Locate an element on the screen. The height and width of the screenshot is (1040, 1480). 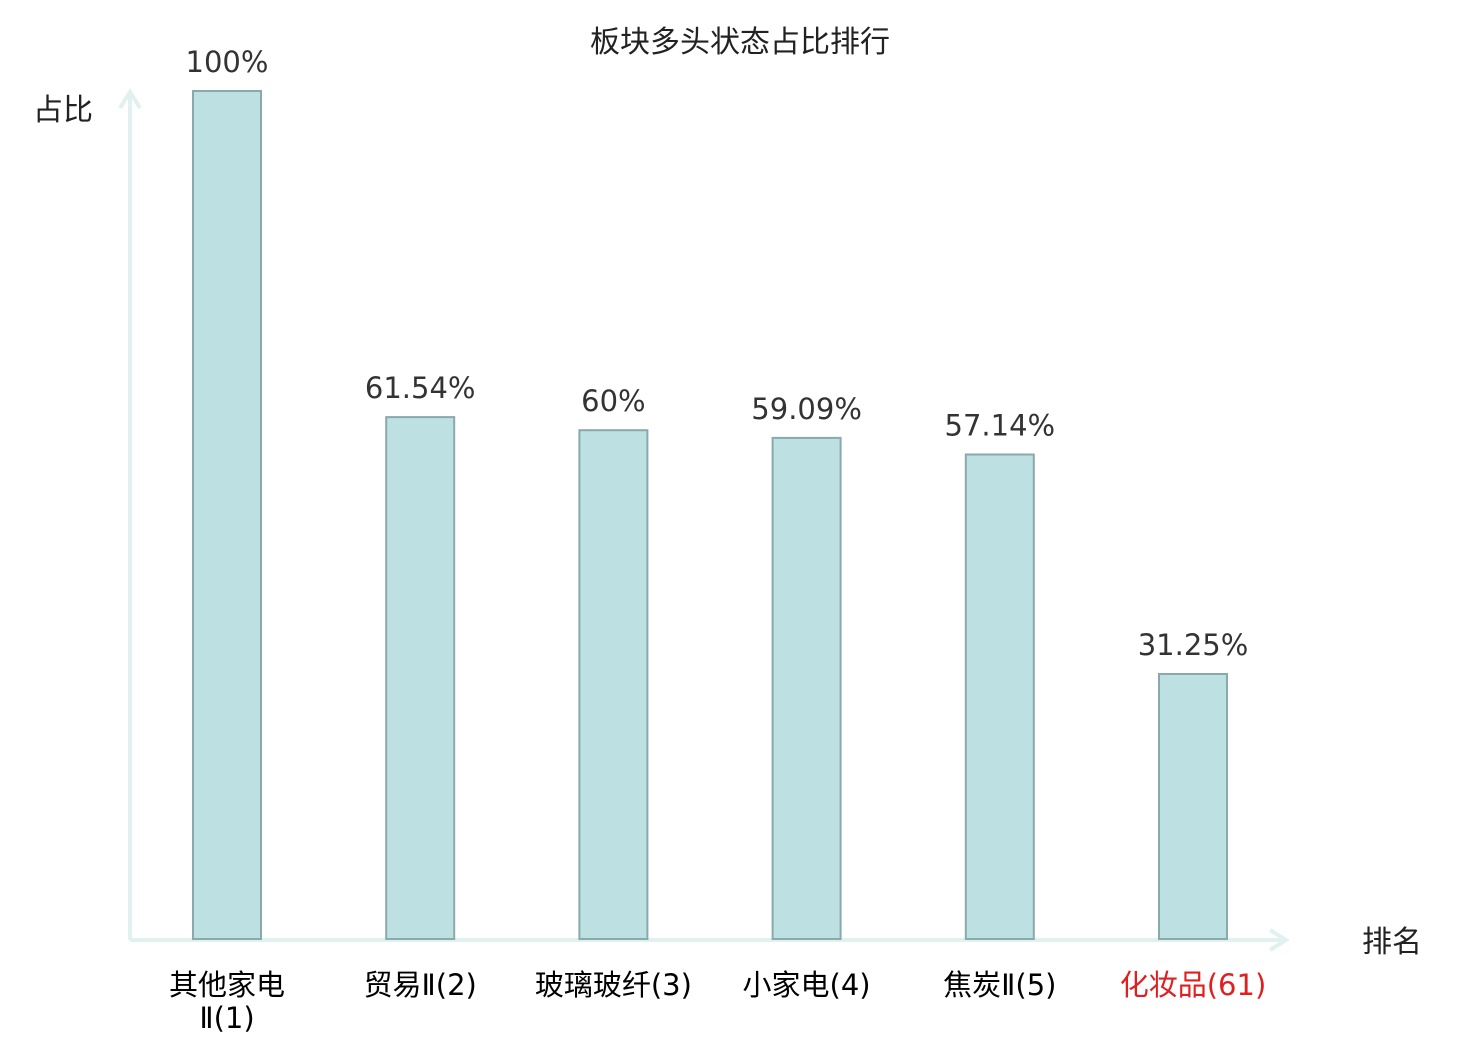
category-label-4: 小家电(4) is located at coordinates (807, 985).